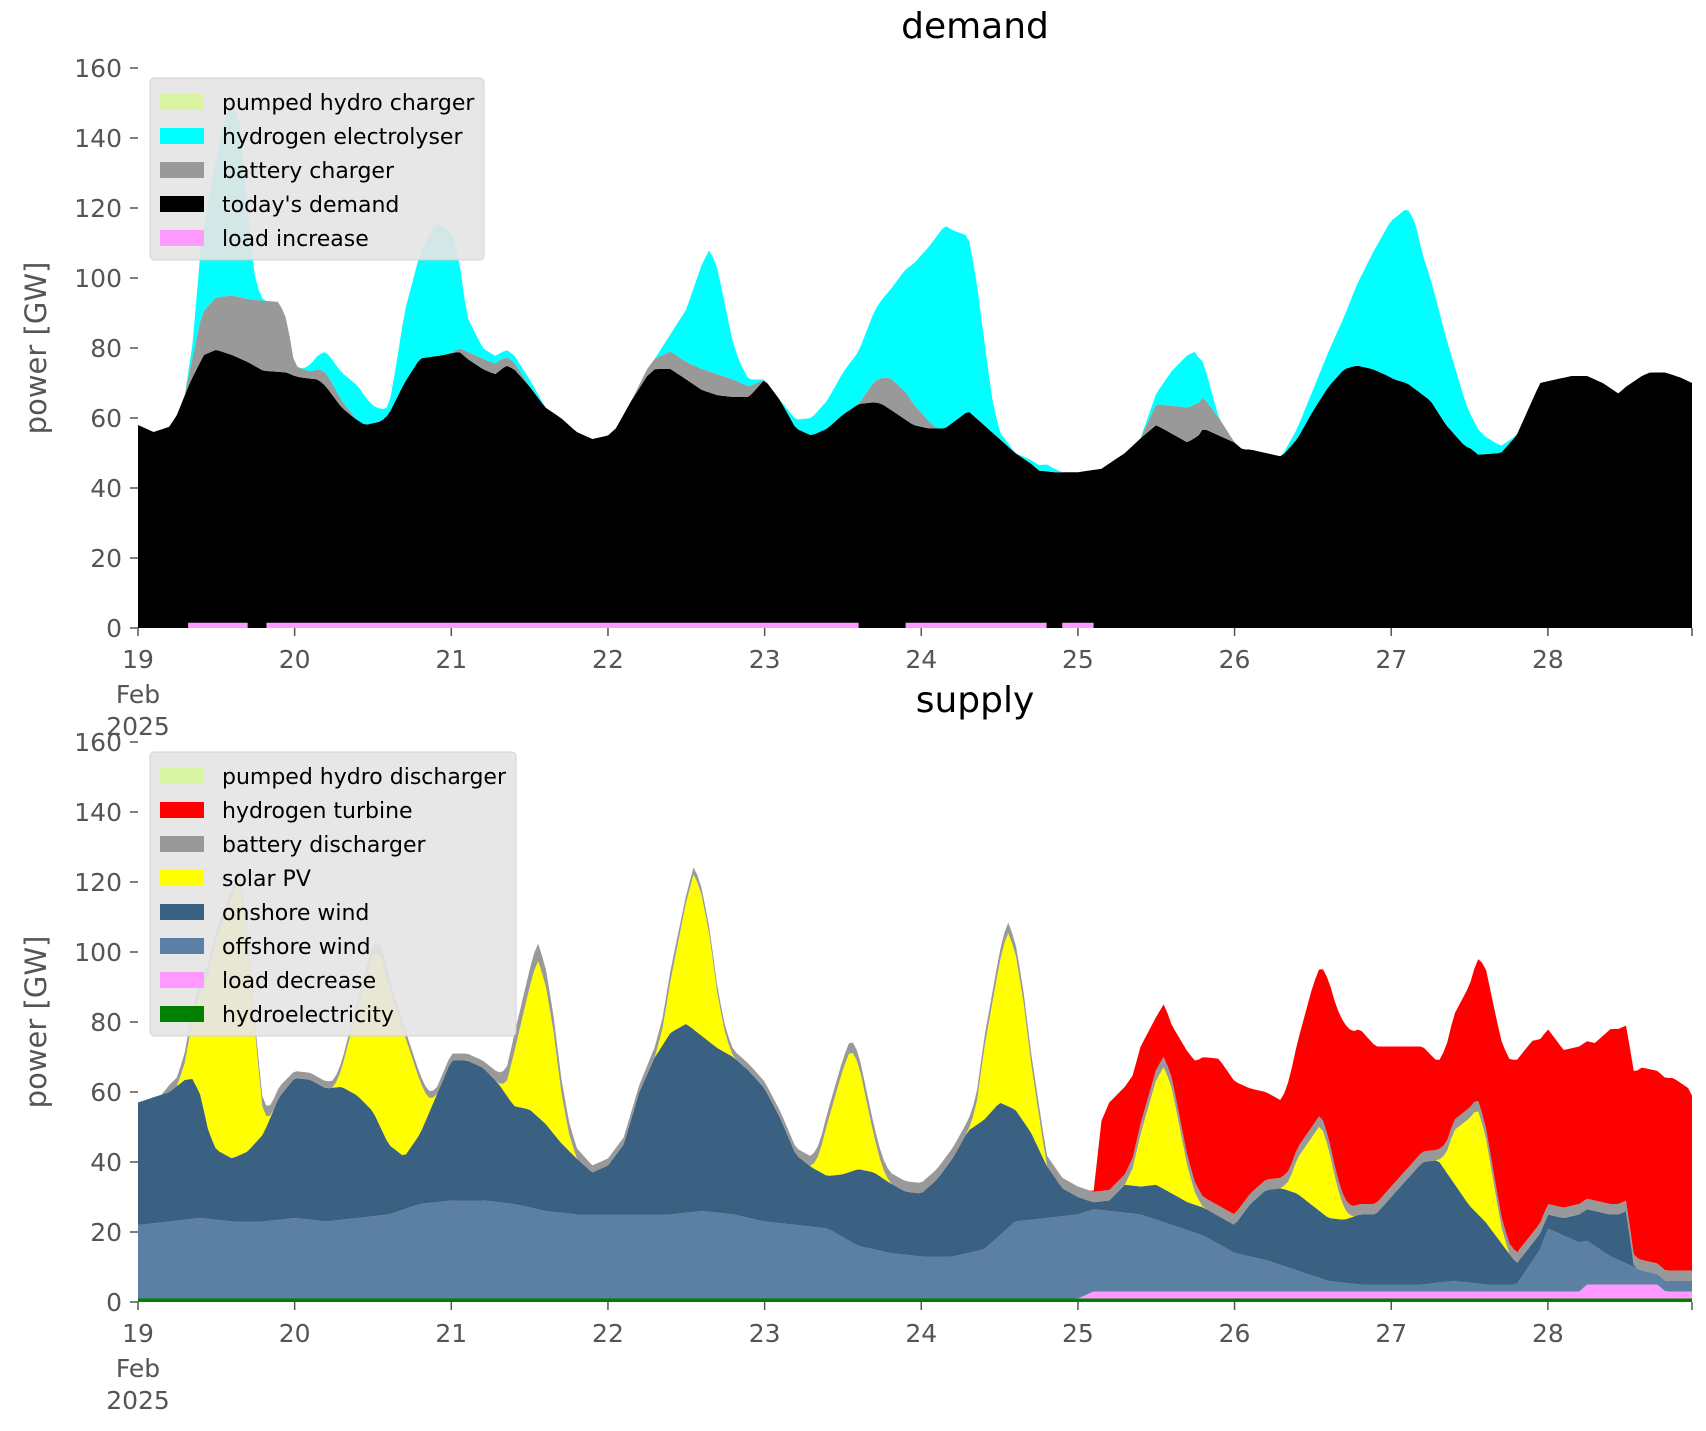  I want to click on legend-label-pumped-hydro-charger: pumped hydro charger, so click(348, 103).